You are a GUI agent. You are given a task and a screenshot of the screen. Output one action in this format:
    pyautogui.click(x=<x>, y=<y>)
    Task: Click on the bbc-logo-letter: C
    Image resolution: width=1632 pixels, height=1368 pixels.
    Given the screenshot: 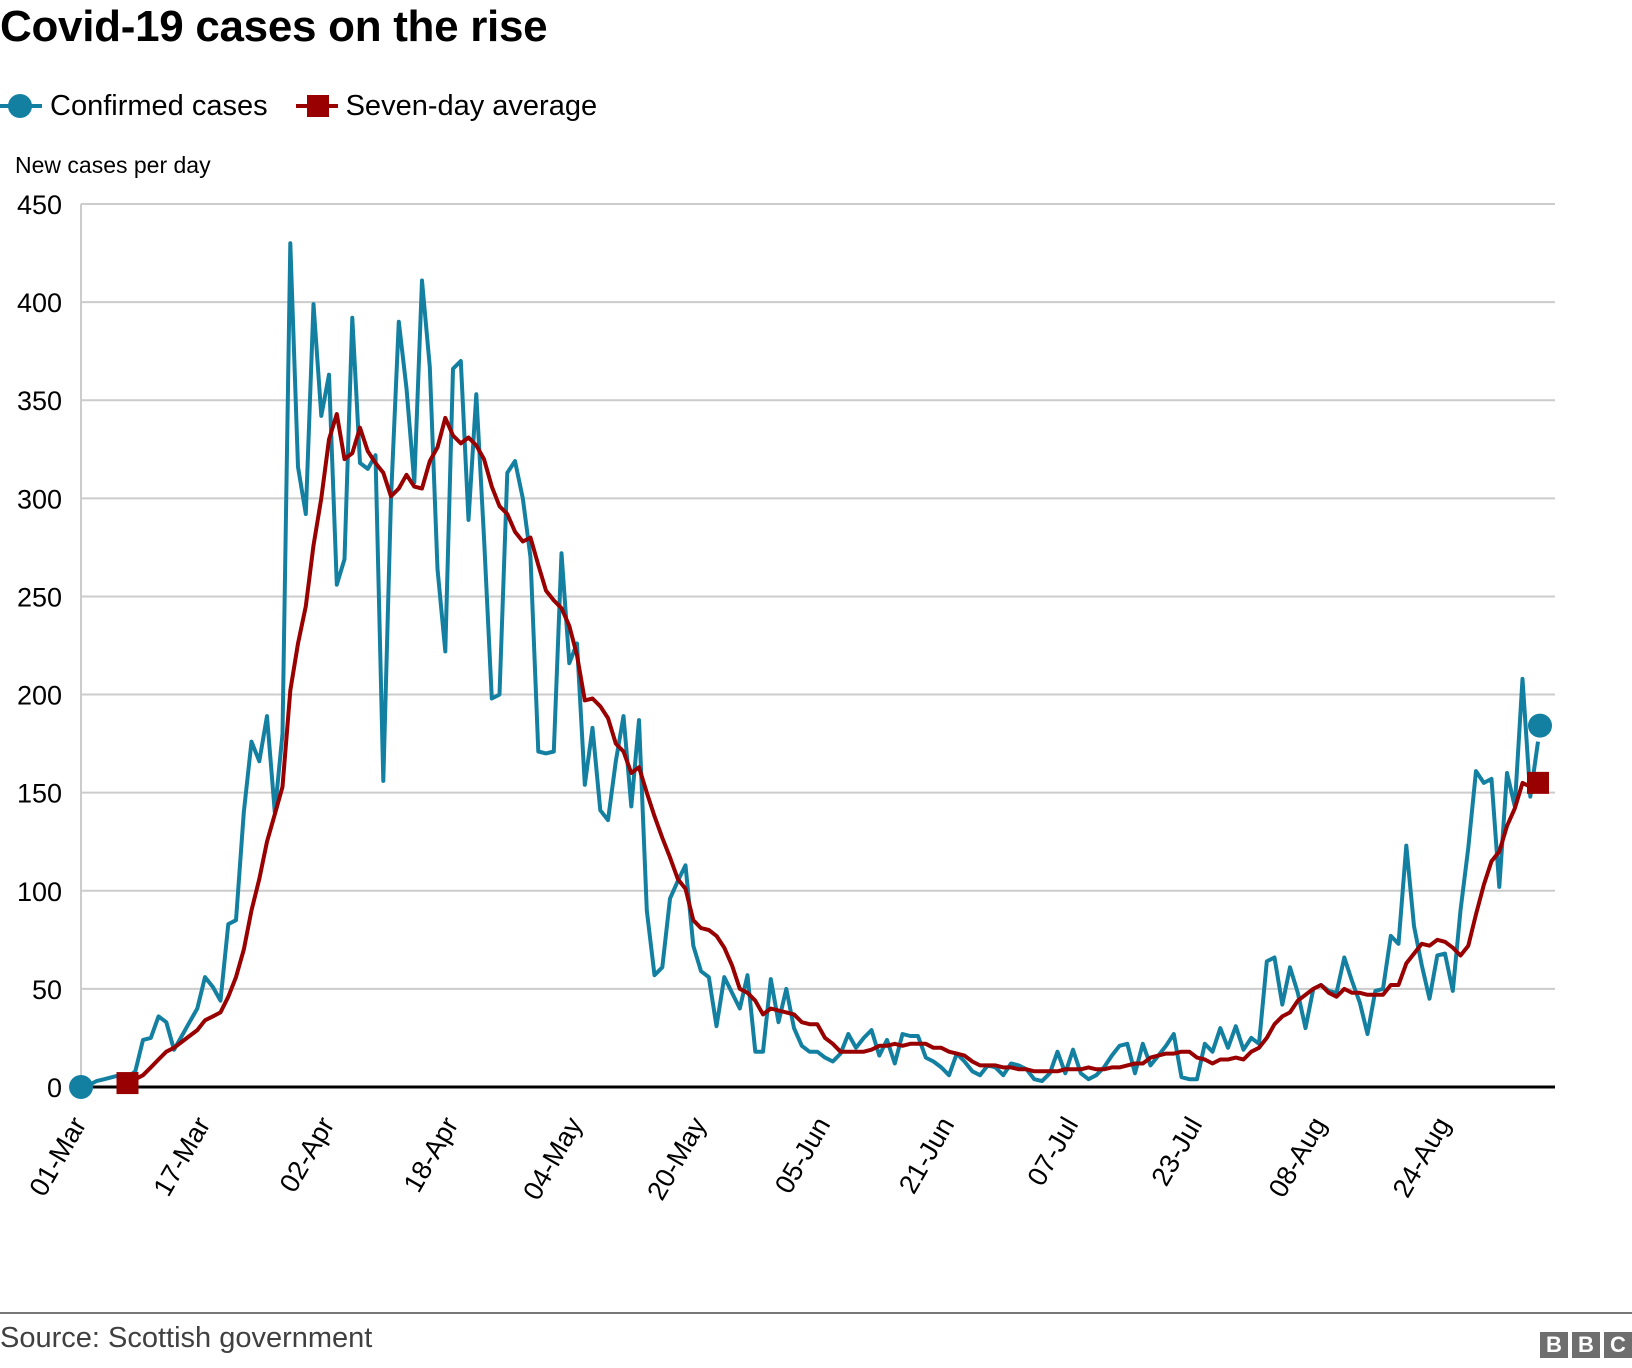 What is the action you would take?
    pyautogui.click(x=1618, y=1345)
    